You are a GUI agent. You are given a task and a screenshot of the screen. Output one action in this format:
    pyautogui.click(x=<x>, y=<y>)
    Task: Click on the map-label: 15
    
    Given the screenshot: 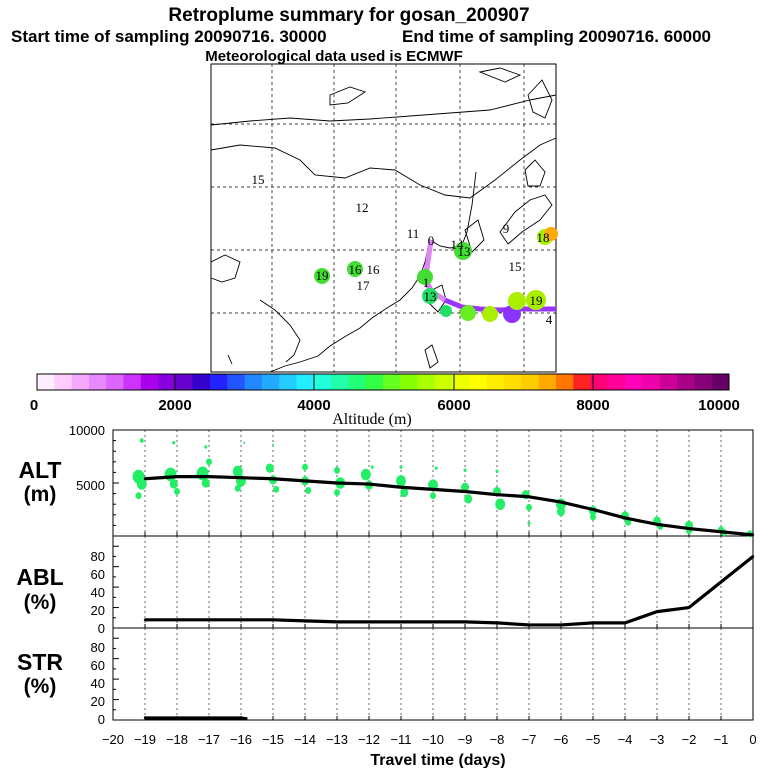 What is the action you would take?
    pyautogui.click(x=515, y=266)
    